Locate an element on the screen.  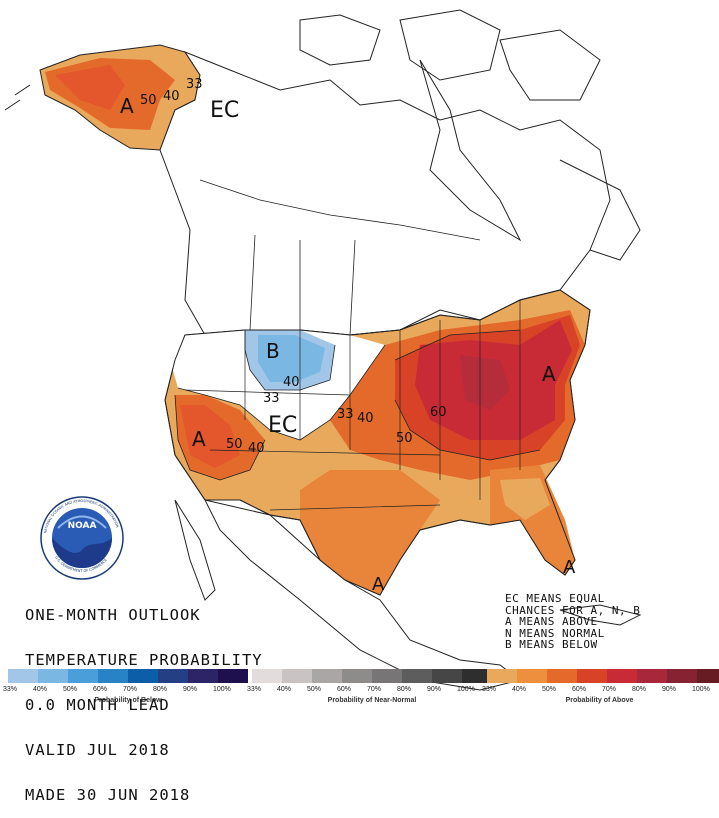
legend-below-swatches is located at coordinates (128, 676).